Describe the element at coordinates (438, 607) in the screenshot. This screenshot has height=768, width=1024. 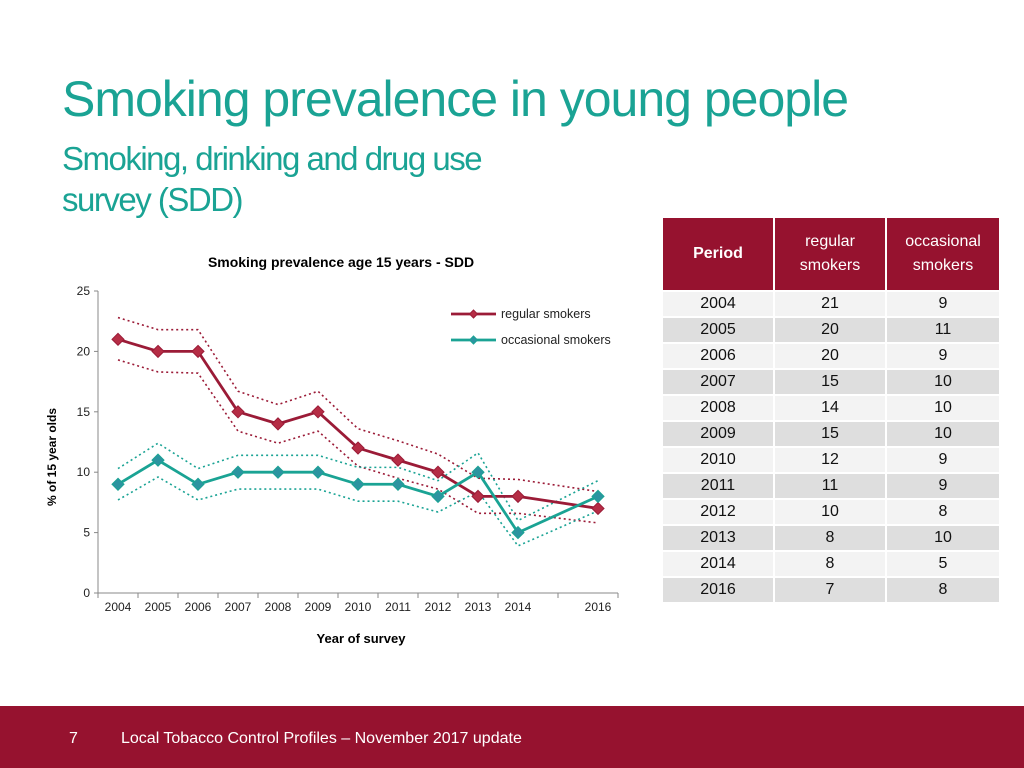
I see `x-tick-label: 2012` at that location.